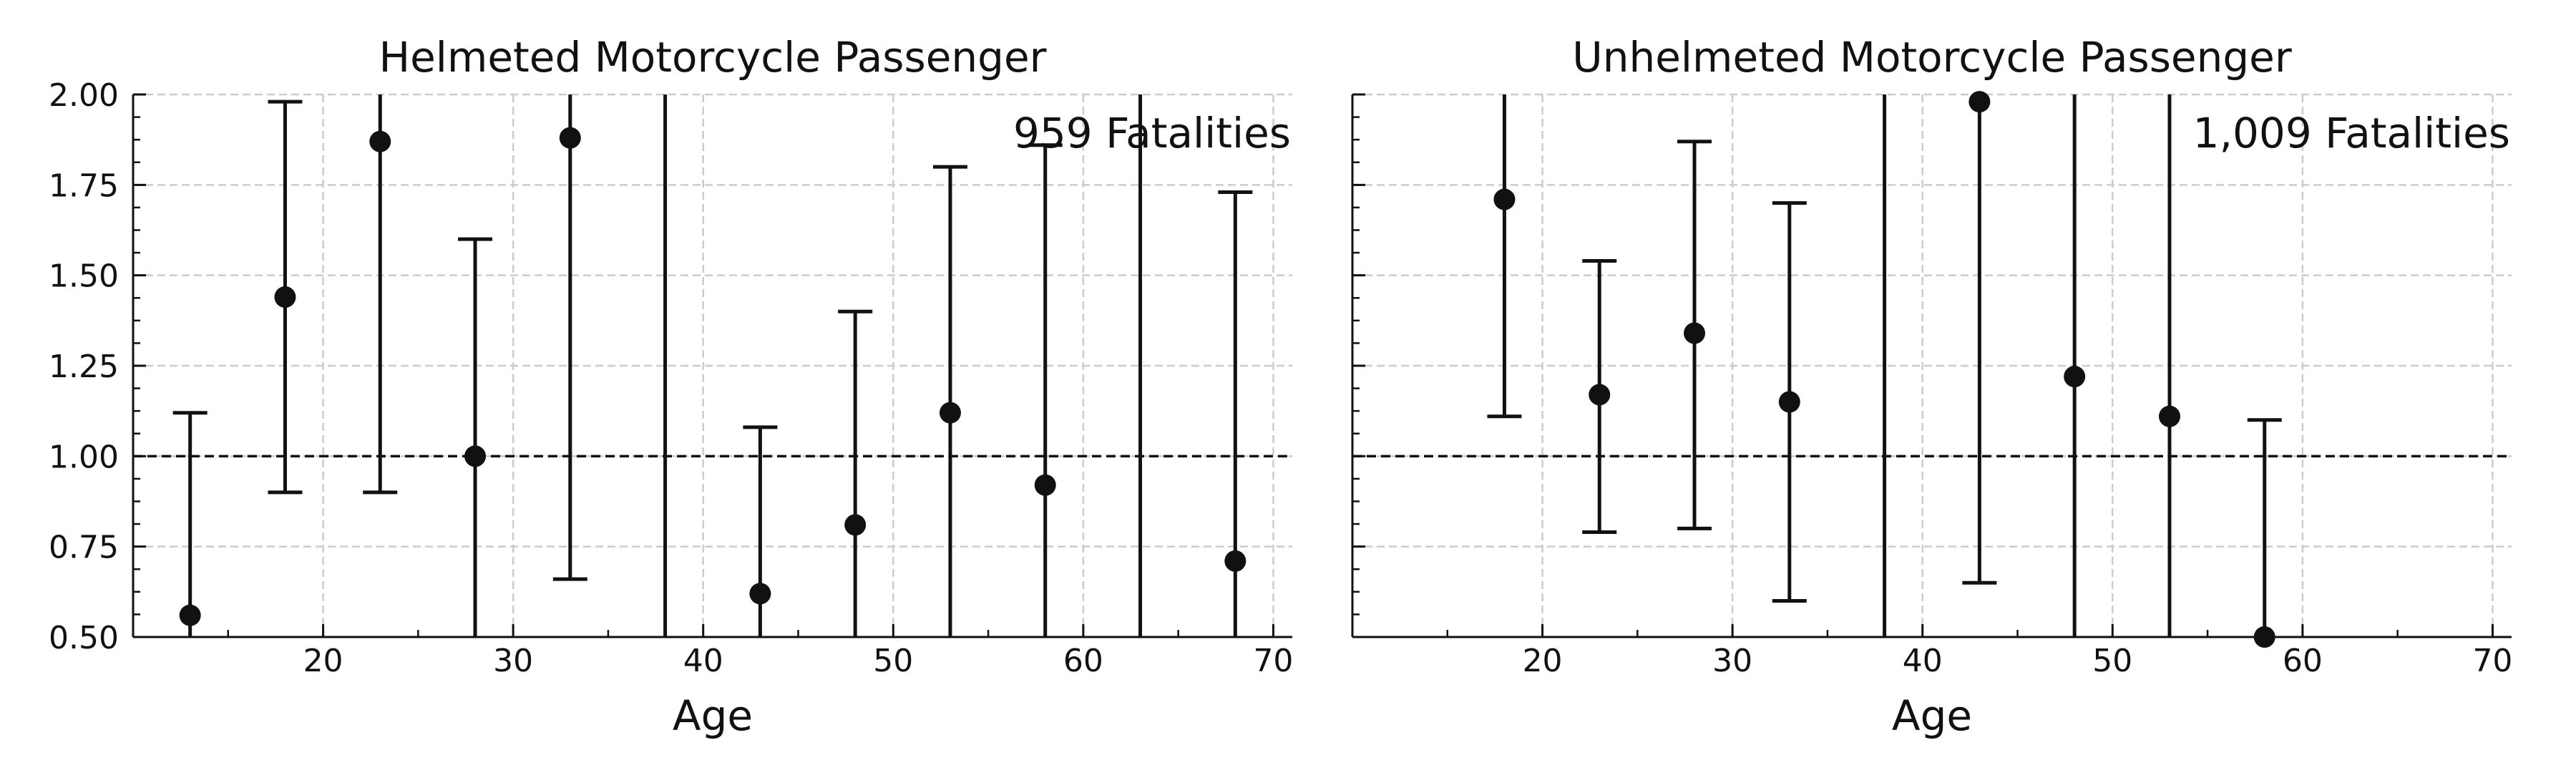 Image resolution: width=2576 pixels, height=773 pixels. Describe the element at coordinates (84, 638) in the screenshot. I see `y-tick-label: 0.50` at that location.